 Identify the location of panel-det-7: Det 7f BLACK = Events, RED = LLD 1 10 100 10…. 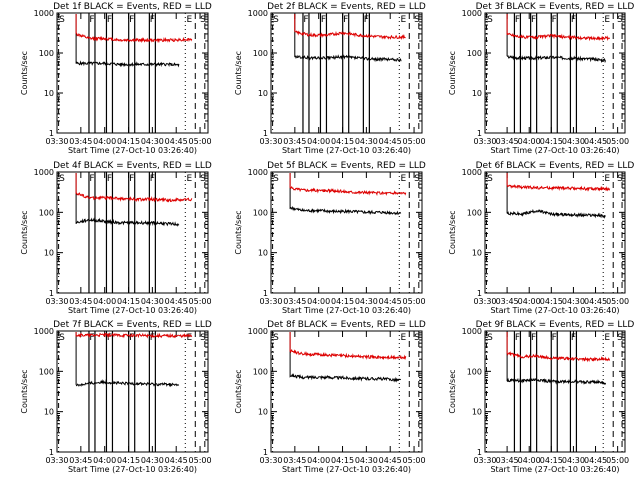
(116, 397).